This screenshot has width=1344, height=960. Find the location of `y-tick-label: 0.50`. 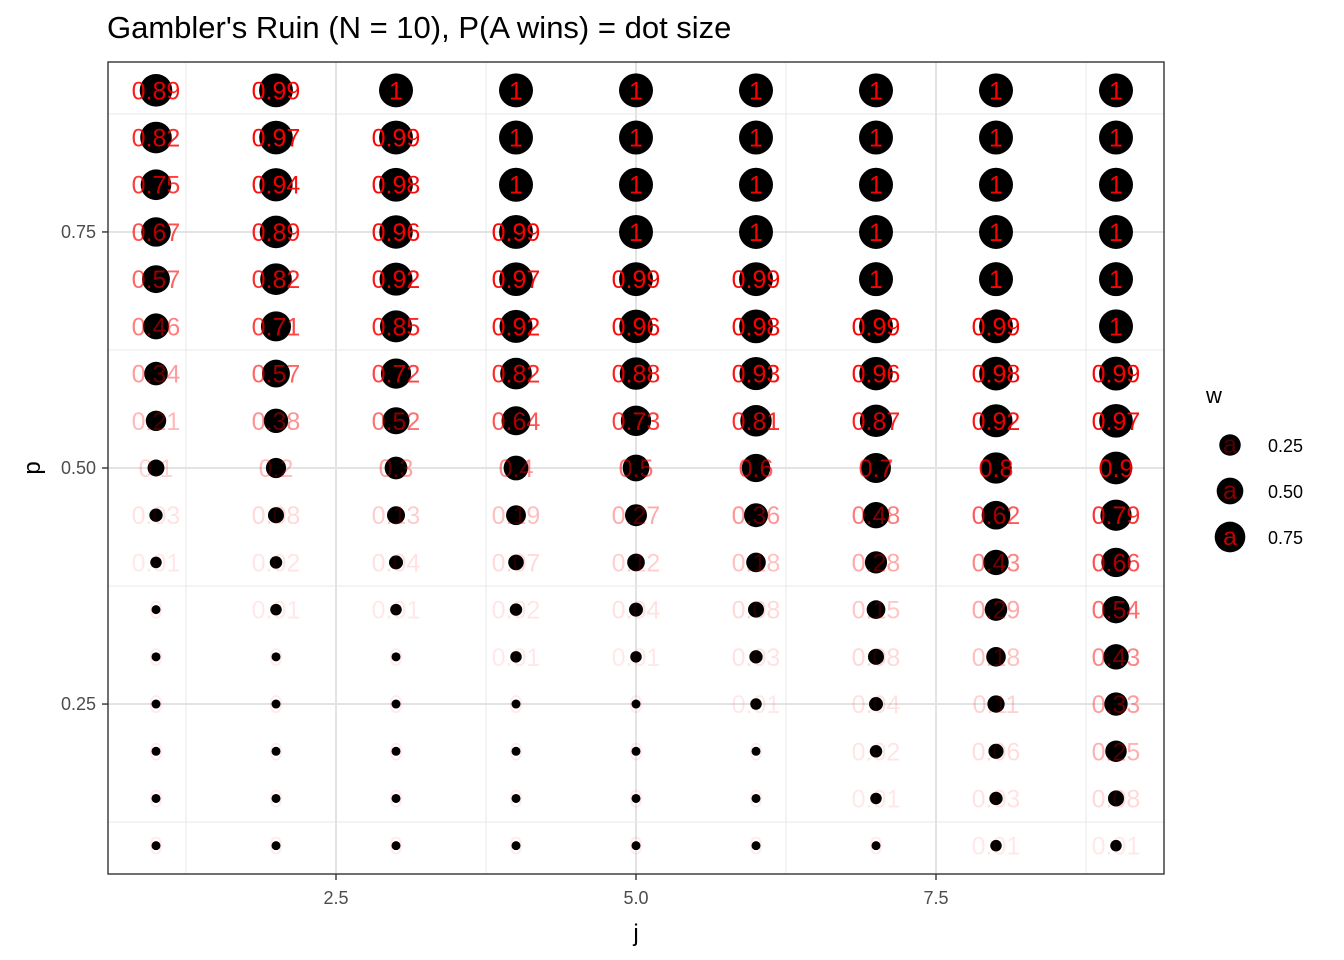

y-tick-label: 0.50 is located at coordinates (78, 468).